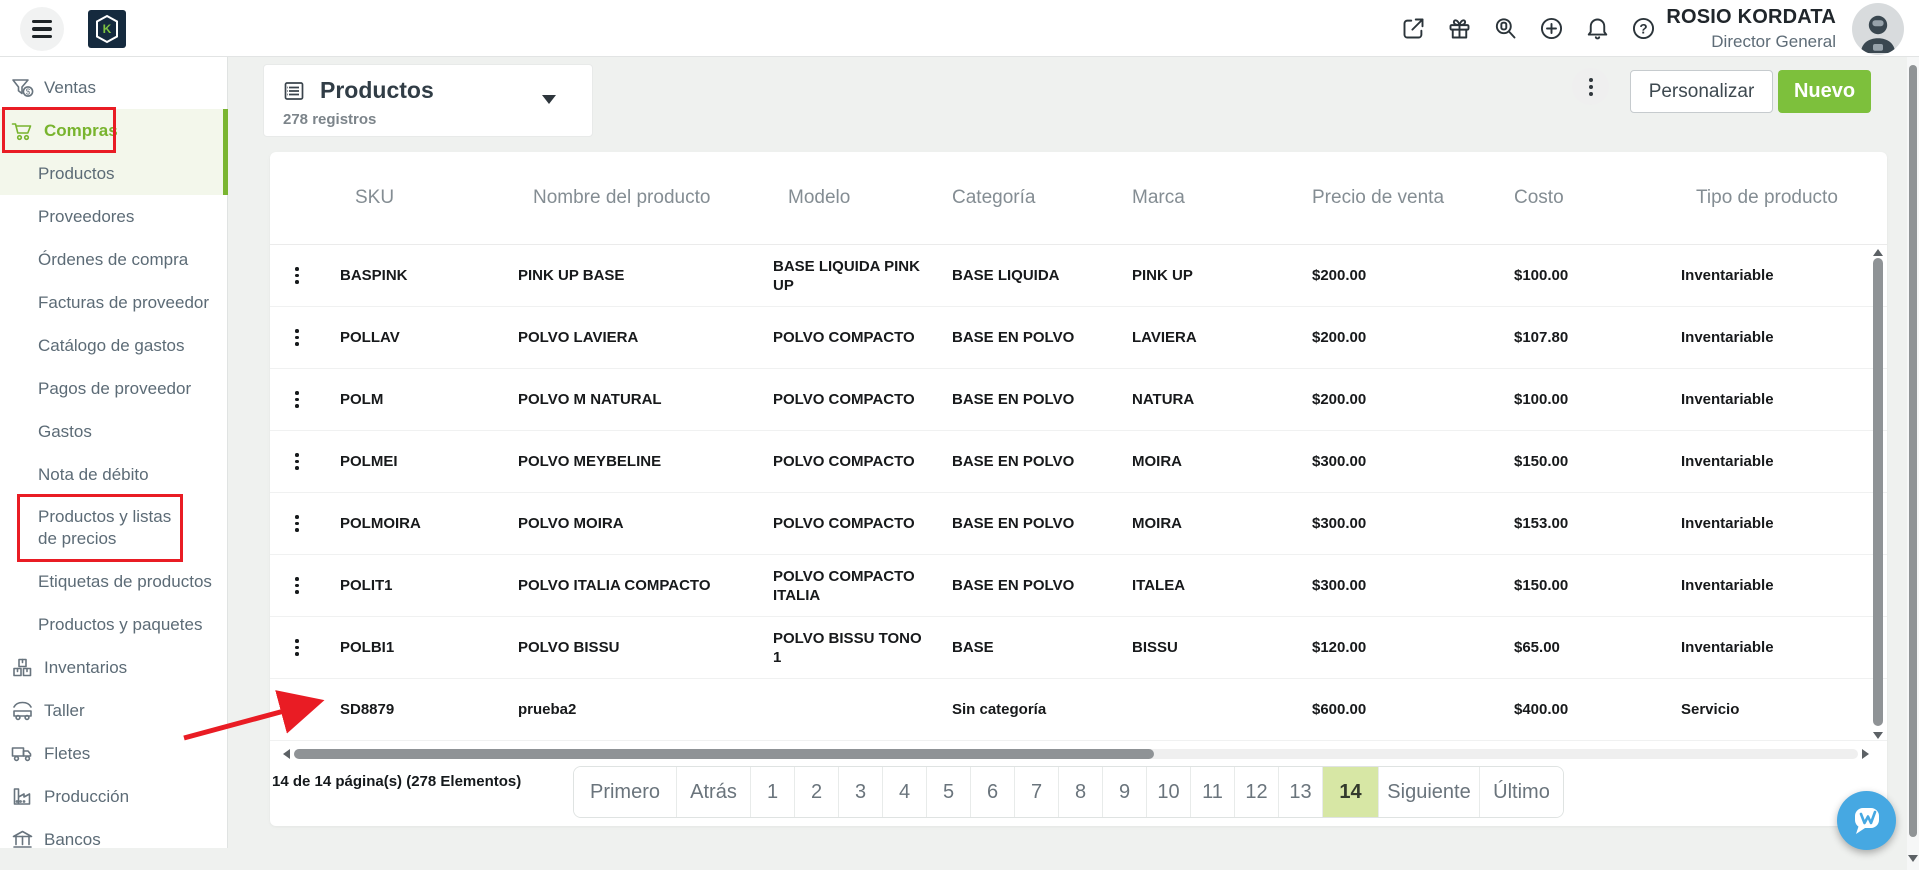  Describe the element at coordinates (65, 431) in the screenshot. I see `sidebar-item-gastos: Gastos` at that location.